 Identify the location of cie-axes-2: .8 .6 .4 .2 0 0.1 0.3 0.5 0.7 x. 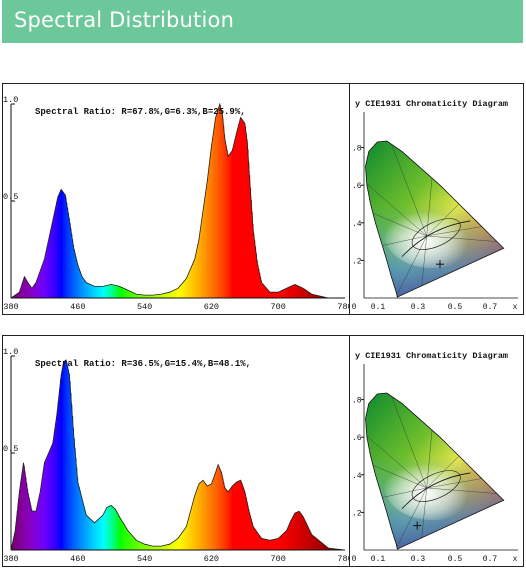
(435, 464).